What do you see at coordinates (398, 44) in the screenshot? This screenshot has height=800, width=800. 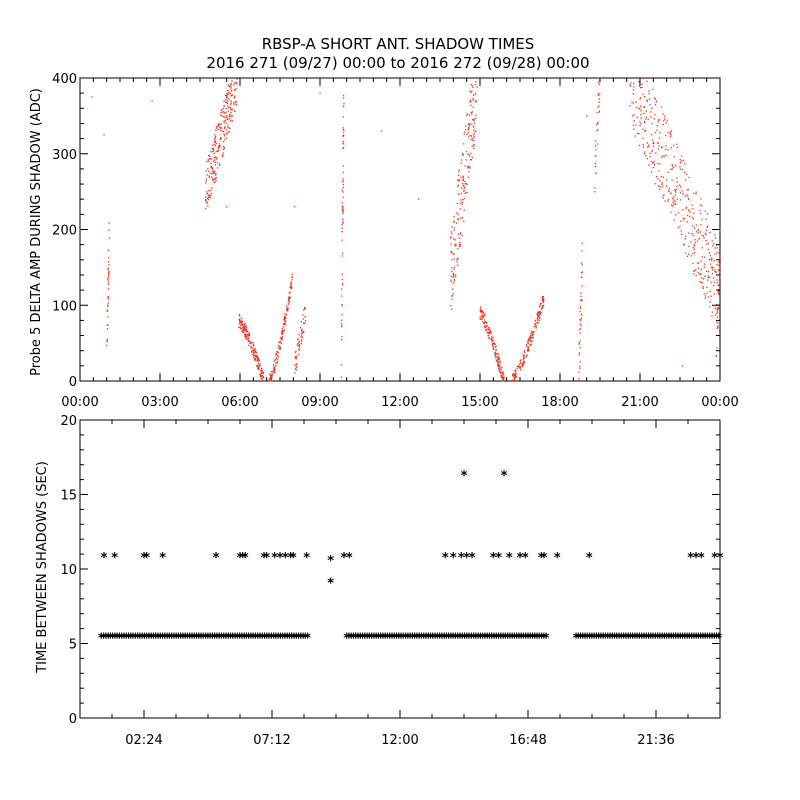 I see `figure-title-line1: RBSP-A SHORT ANT. SHADOW TIMES` at bounding box center [398, 44].